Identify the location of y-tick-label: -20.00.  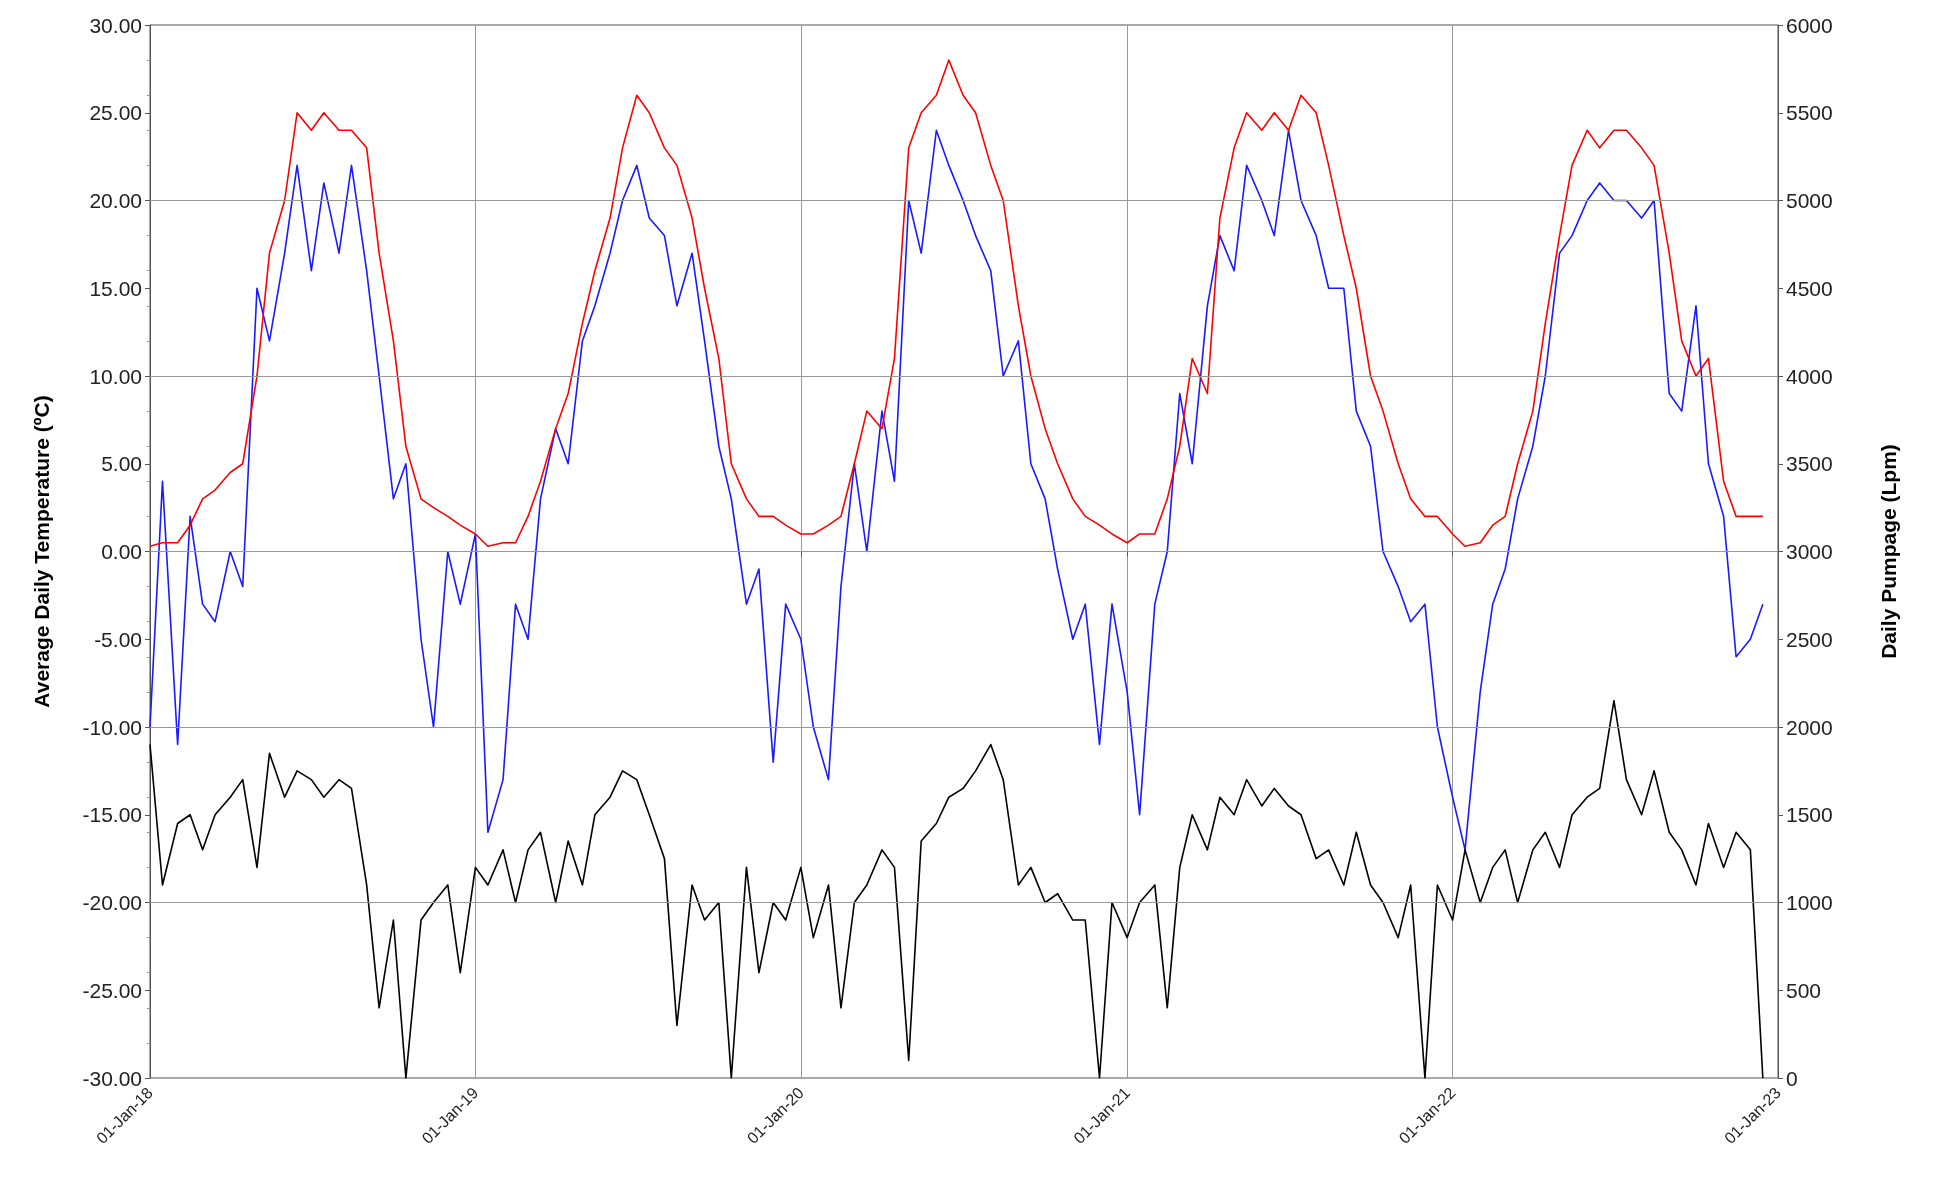
(112, 902).